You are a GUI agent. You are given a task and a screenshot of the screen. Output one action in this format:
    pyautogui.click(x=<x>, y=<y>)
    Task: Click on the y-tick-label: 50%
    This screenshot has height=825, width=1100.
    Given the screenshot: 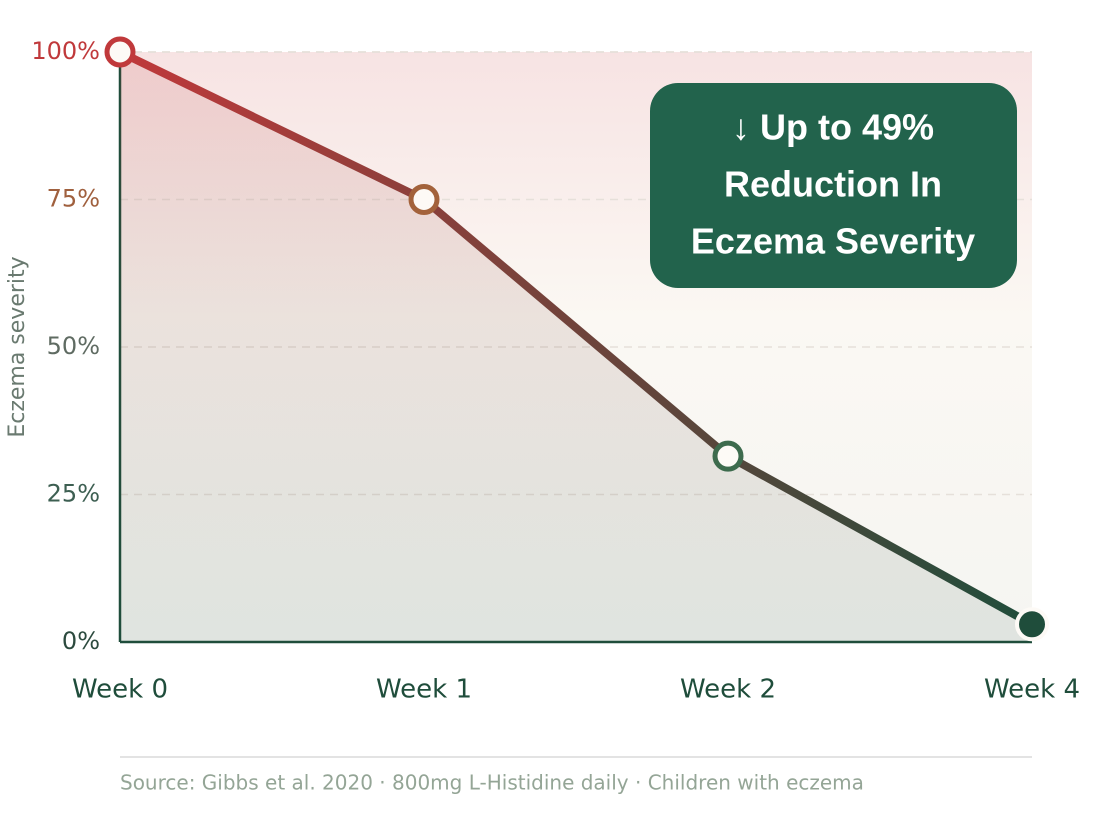 What is the action you would take?
    pyautogui.click(x=73, y=346)
    